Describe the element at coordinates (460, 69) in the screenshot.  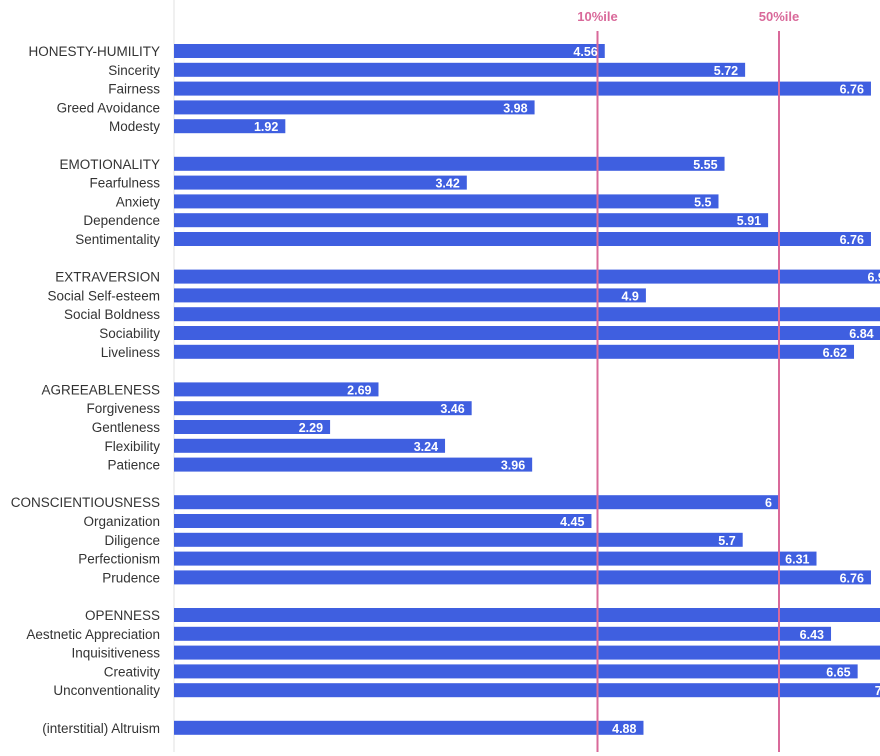
I see `bar-sincerity` at that location.